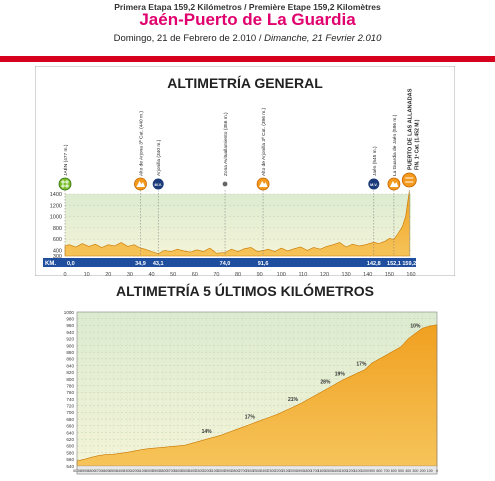 This screenshot has width=495, height=481. What do you see at coordinates (171, 471) in the screenshot?
I see `x-tick-label: 3700` at bounding box center [171, 471].